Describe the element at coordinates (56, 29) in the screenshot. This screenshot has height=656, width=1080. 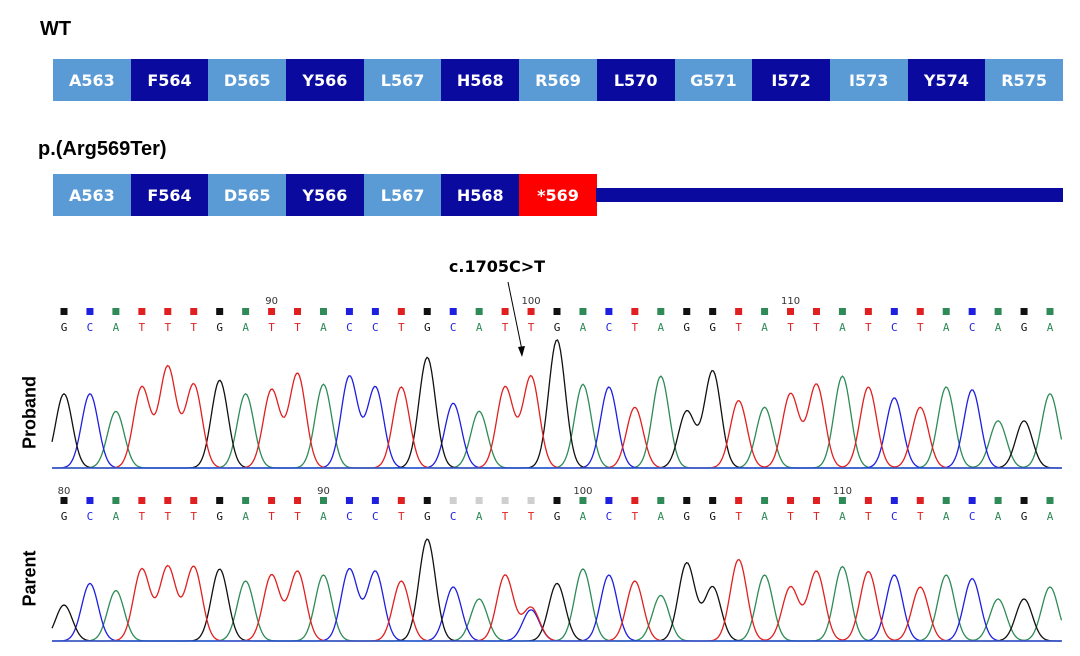
I see `wt-label: WT` at that location.